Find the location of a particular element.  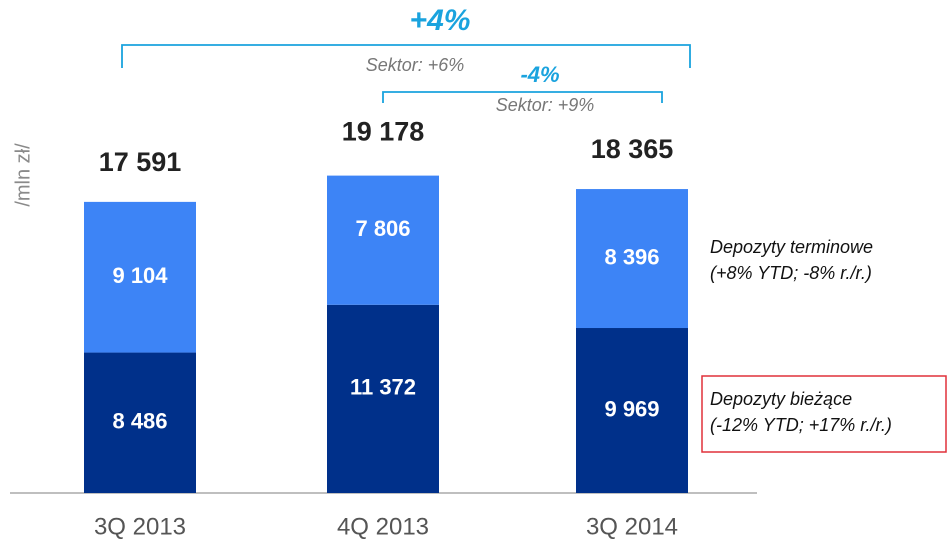

annotation-sub: Sektor: +6% is located at coordinates (415, 65).